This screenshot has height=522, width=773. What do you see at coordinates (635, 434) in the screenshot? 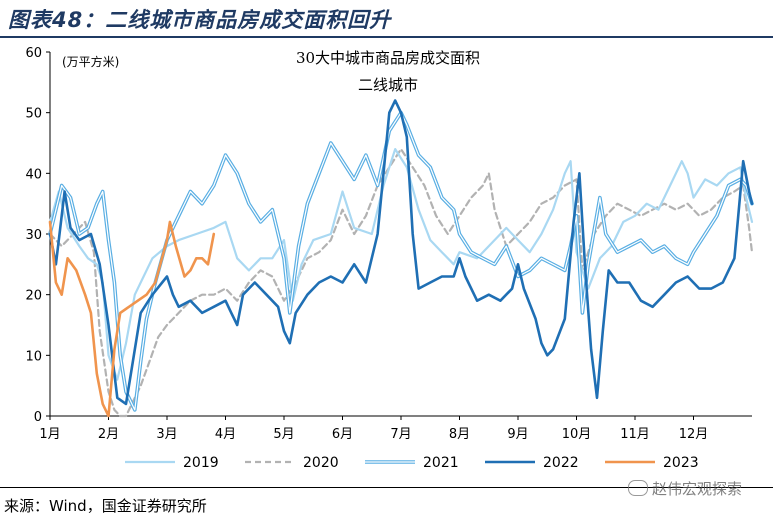
I see `x-tick-label: 11月` at bounding box center [635, 434].